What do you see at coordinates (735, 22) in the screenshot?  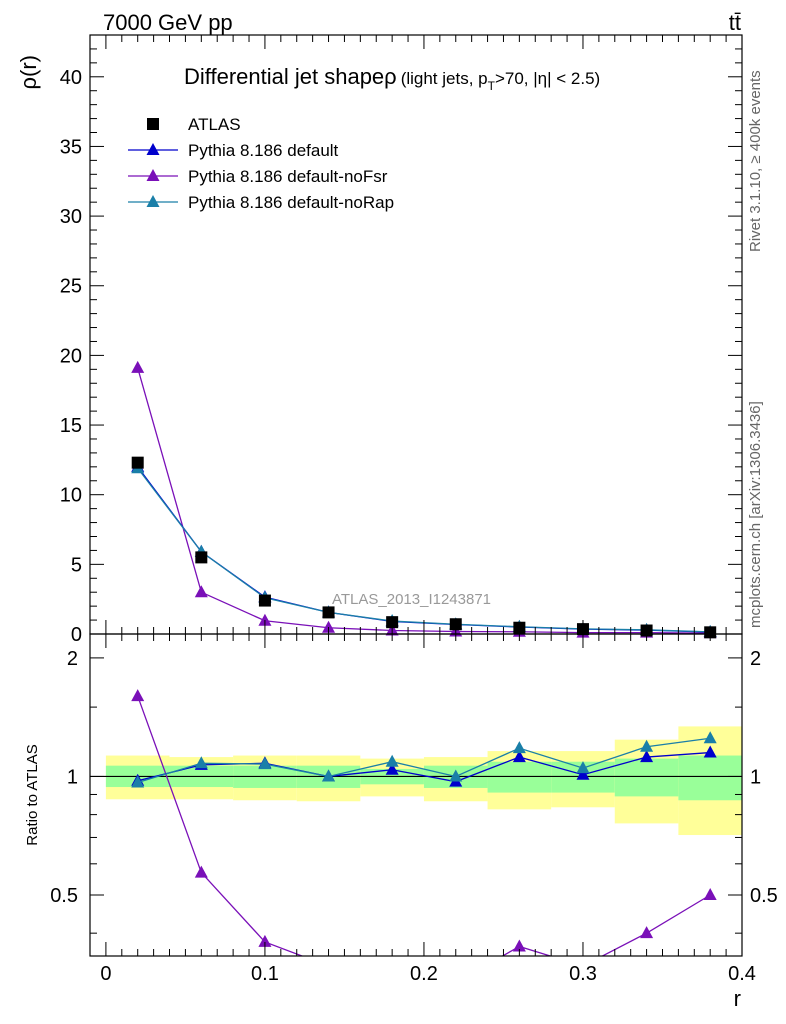 I see `process-label: tt̄` at bounding box center [735, 22].